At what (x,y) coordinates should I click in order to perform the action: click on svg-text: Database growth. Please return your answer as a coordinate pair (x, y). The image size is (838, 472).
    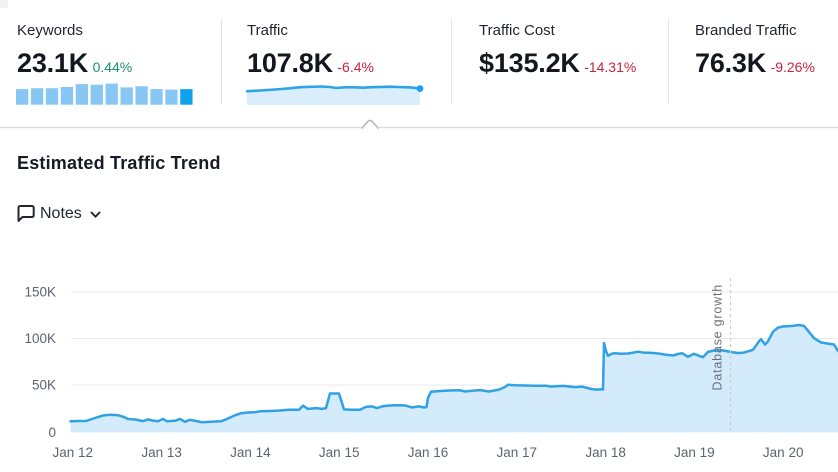
    Looking at the image, I should click on (718, 337).